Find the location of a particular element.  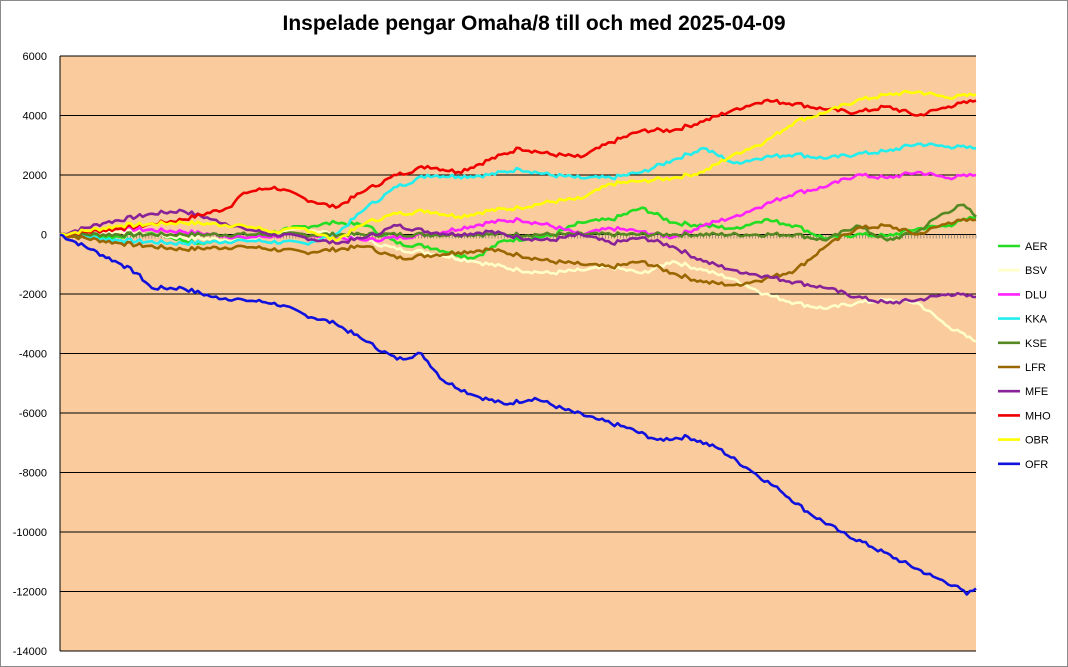

legend-label-mho: MHO is located at coordinates (1038, 416).